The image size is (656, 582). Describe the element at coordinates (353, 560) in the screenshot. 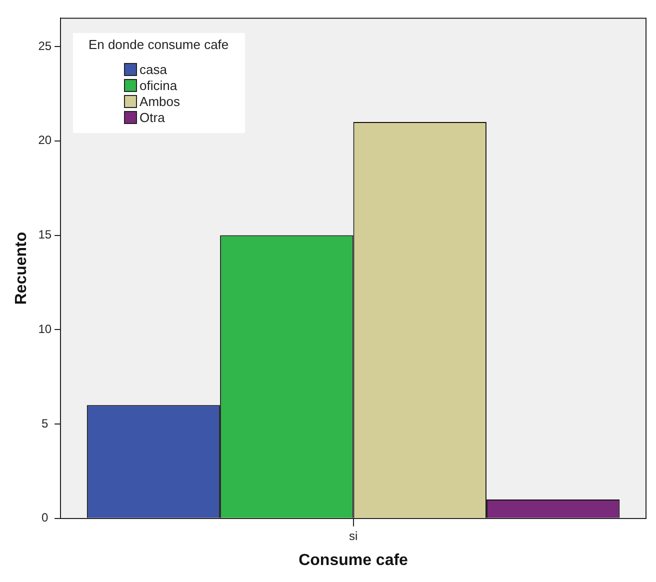

I see `x-axis-title: Consume cafe` at that location.